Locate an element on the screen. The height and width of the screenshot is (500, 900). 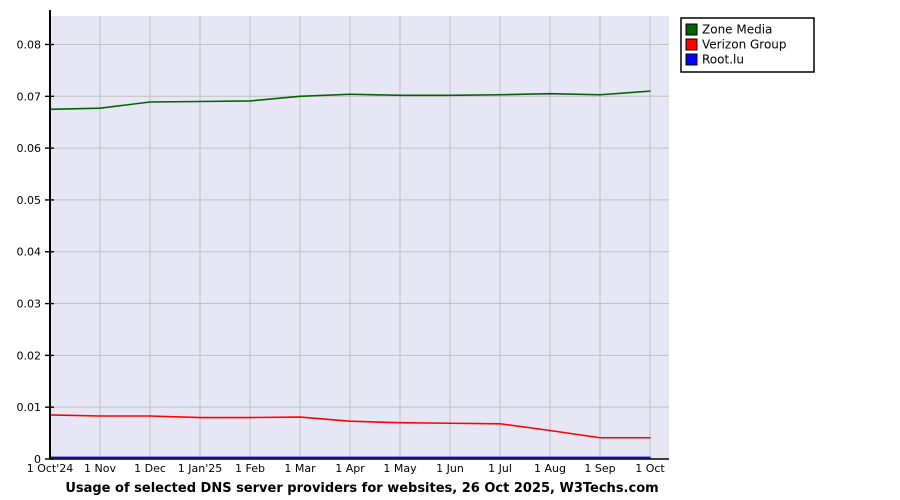
x-tick-label: 1 Mar is located at coordinates (300, 468).